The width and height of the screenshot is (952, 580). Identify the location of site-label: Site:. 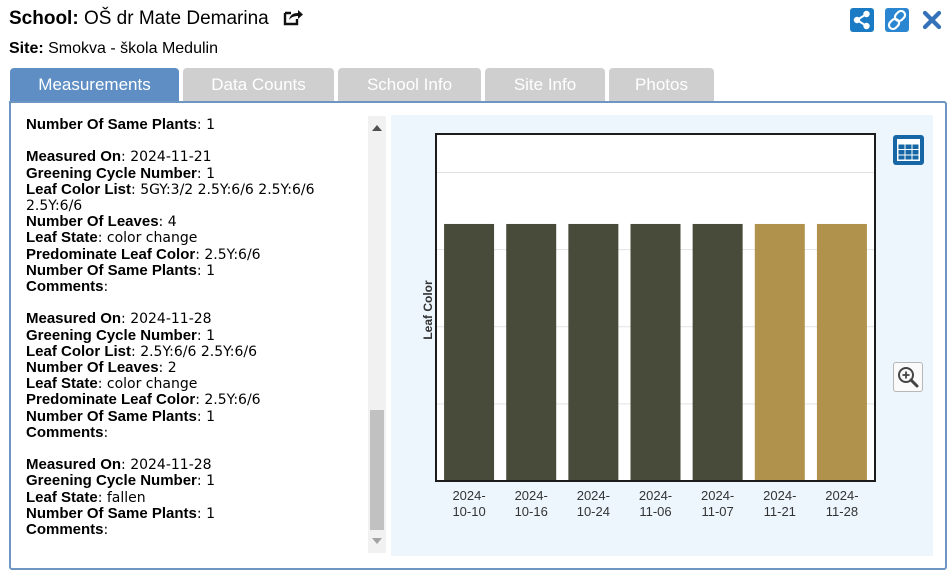
(26, 48).